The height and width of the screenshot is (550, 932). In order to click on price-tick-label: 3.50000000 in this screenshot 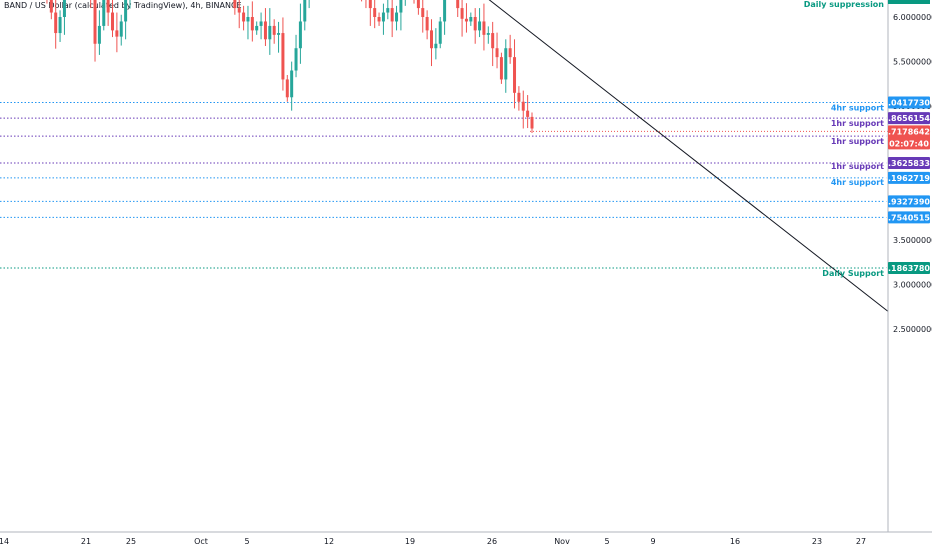, I will do `click(912, 240)`.